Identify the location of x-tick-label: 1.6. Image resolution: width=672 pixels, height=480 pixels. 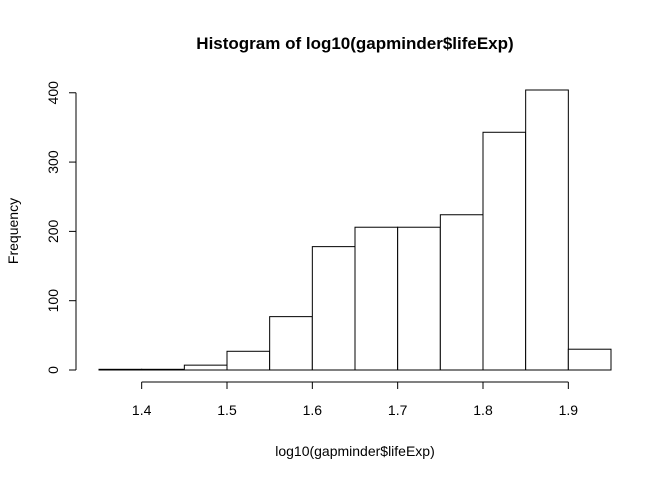
(313, 410).